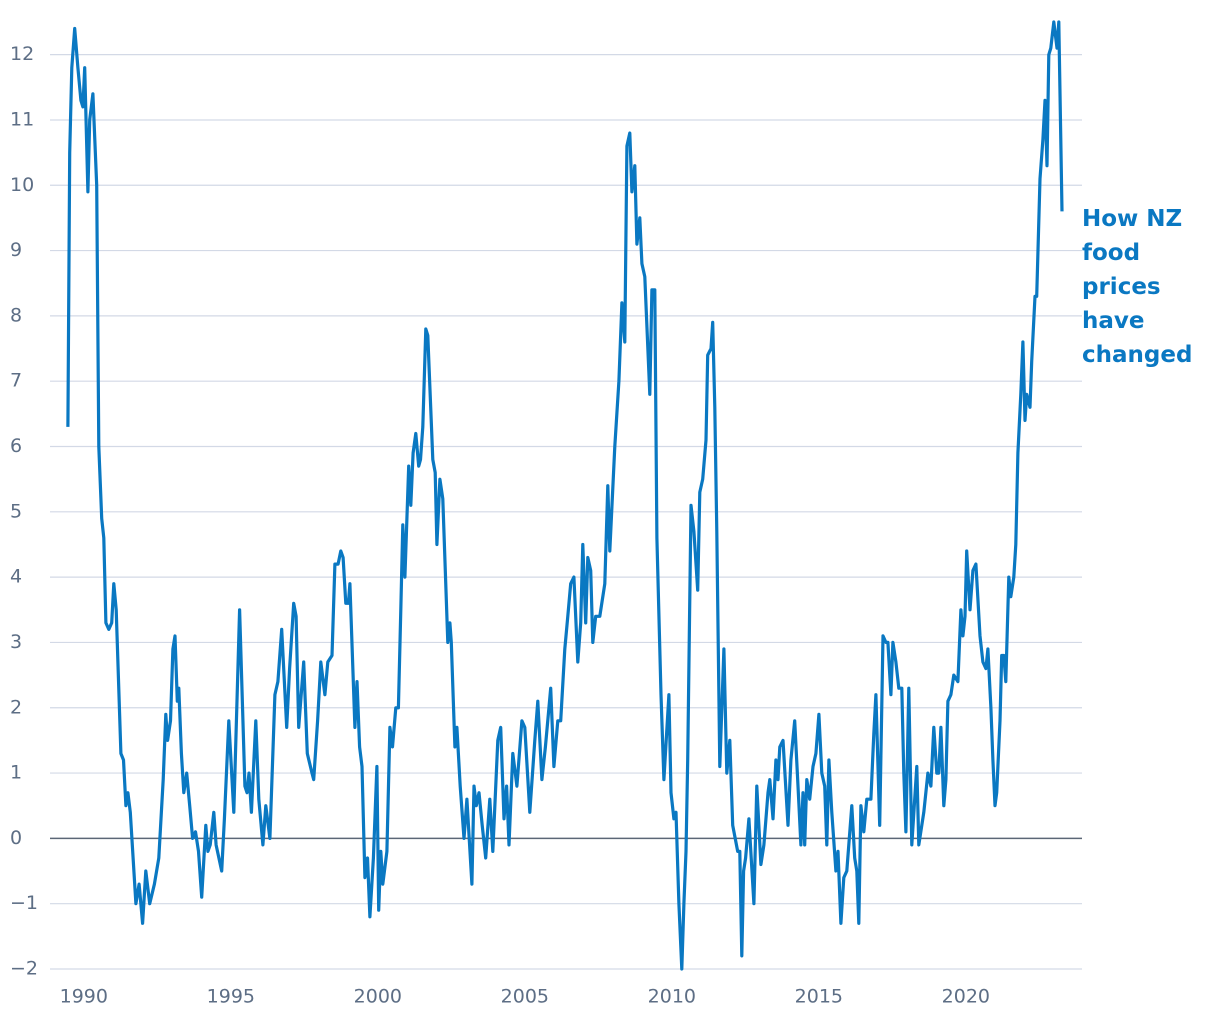 This screenshot has height=1024, width=1220. Describe the element at coordinates (22, 54) in the screenshot. I see `y-tick-label: 12` at that location.